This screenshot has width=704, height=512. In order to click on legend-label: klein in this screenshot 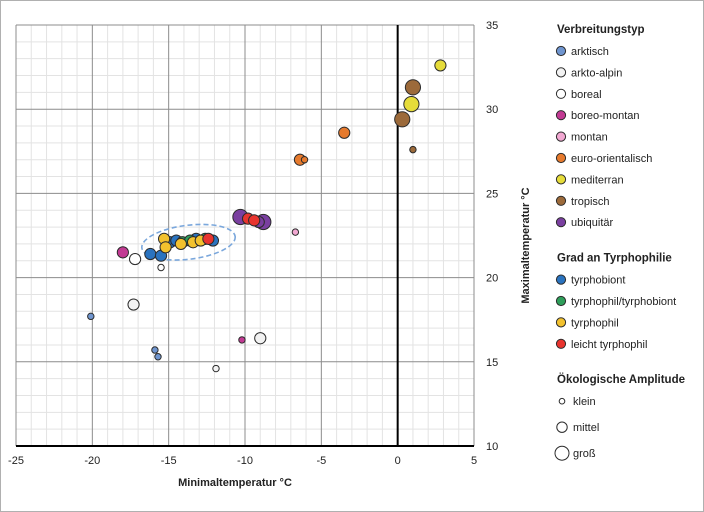, I will do `click(584, 402)`.